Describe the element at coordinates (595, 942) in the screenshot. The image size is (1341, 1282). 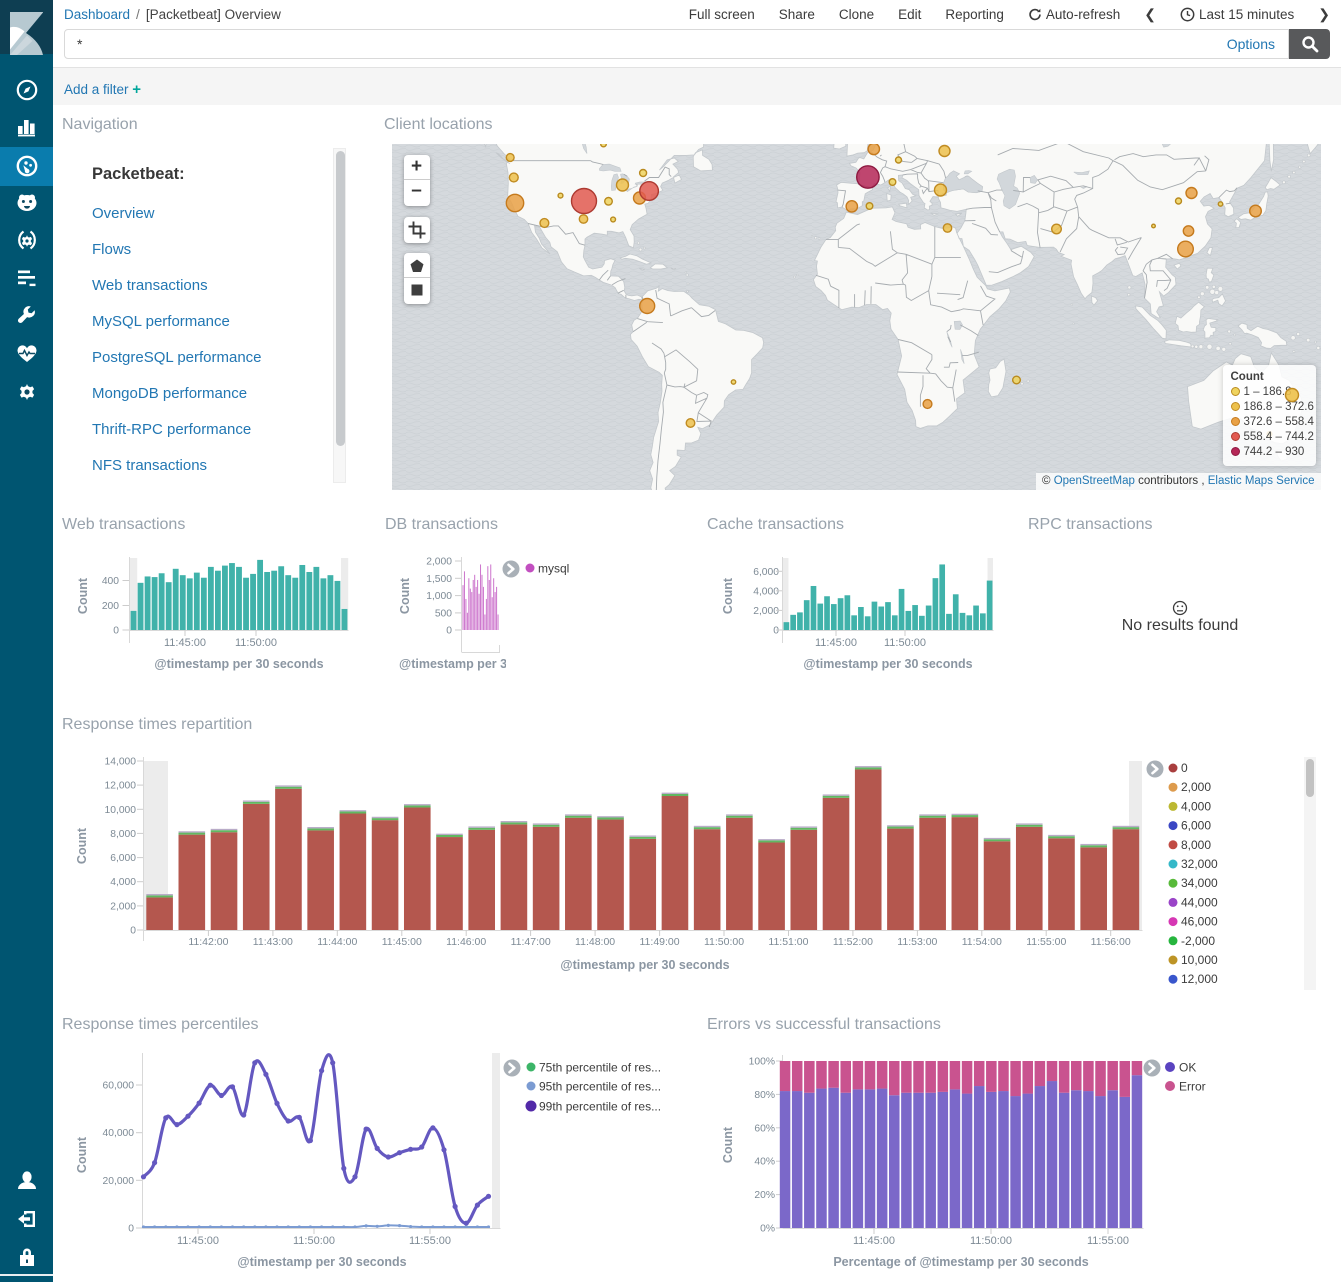
I see `svg-text: 11:48:00` at that location.